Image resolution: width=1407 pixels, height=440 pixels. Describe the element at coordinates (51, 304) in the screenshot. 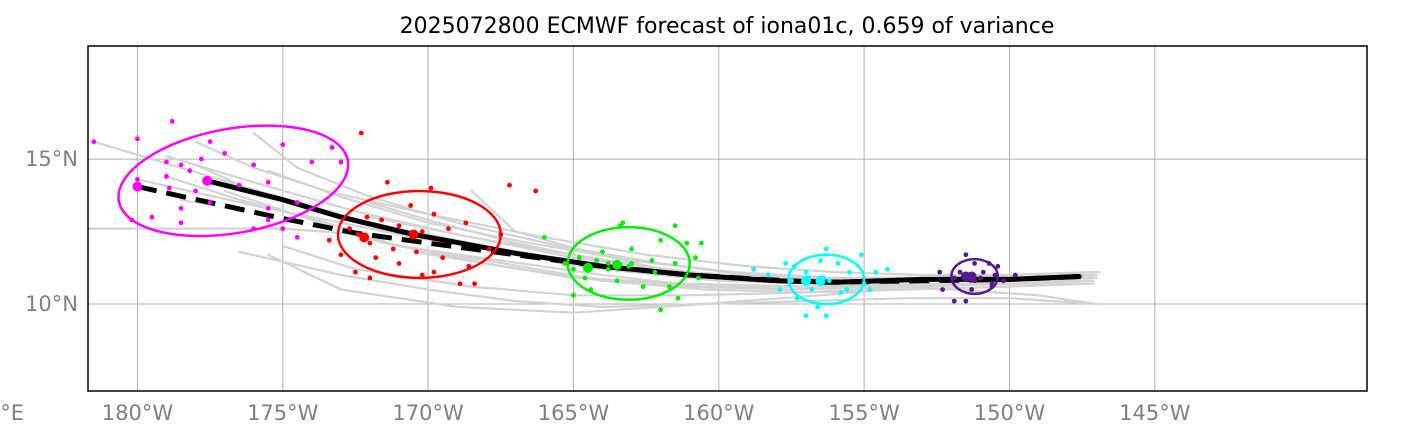

I see `y-tick-label: 10°N` at that location.